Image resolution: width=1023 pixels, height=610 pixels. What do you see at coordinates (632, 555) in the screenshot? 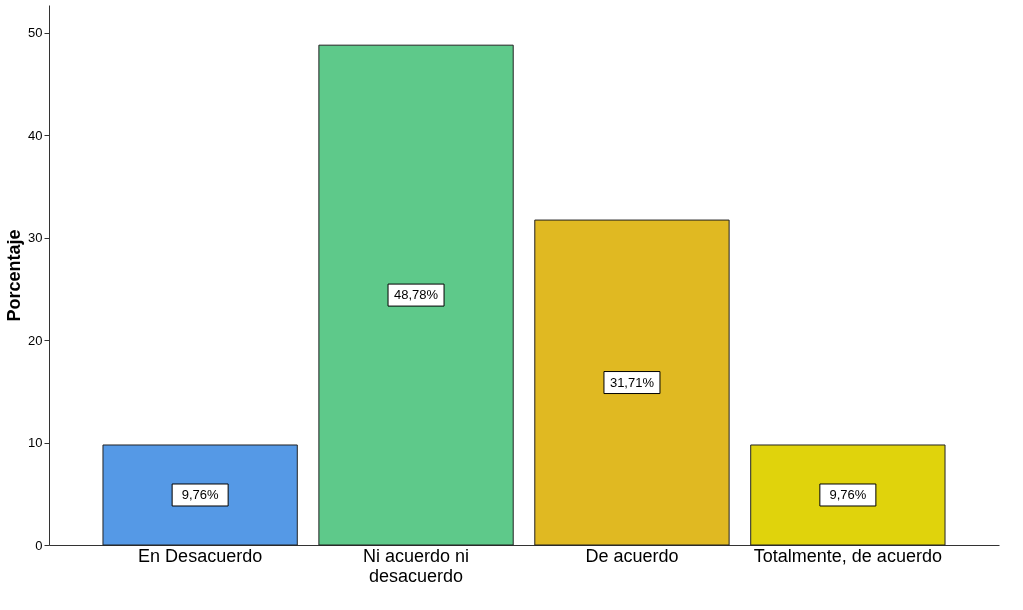
I see `x-tick-label: De acuerdo` at bounding box center [632, 555].